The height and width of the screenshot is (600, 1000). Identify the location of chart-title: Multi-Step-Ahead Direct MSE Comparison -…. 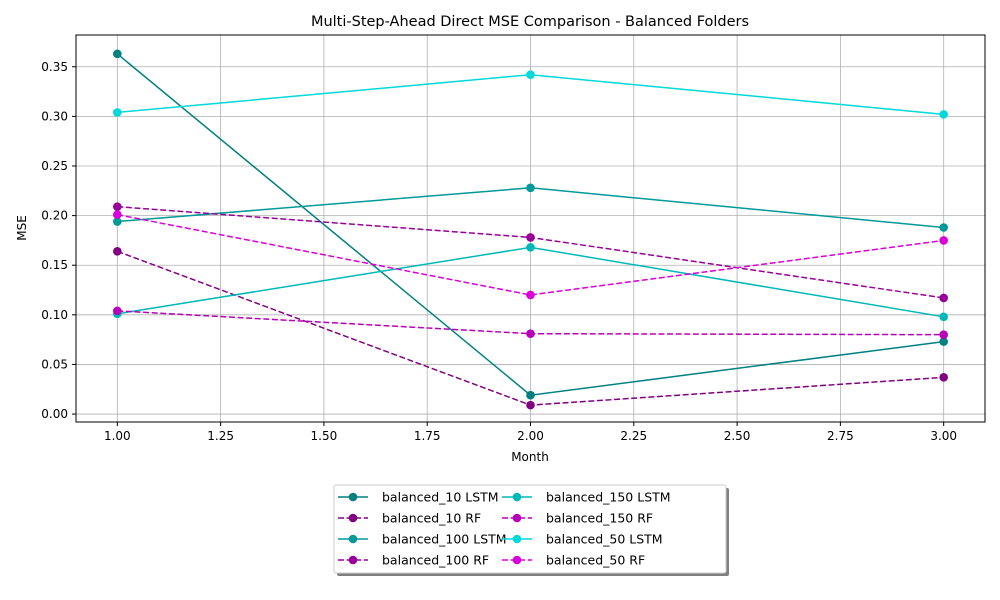
(530, 22).